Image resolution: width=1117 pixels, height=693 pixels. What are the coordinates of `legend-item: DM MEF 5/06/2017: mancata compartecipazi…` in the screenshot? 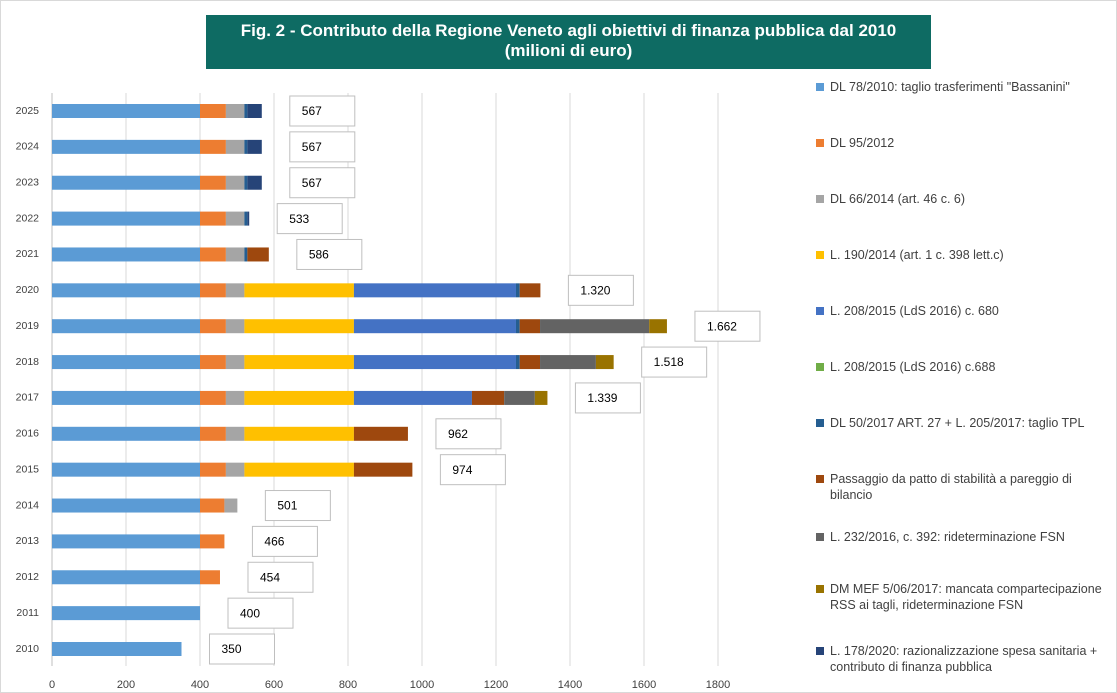 It's located at (963, 597).